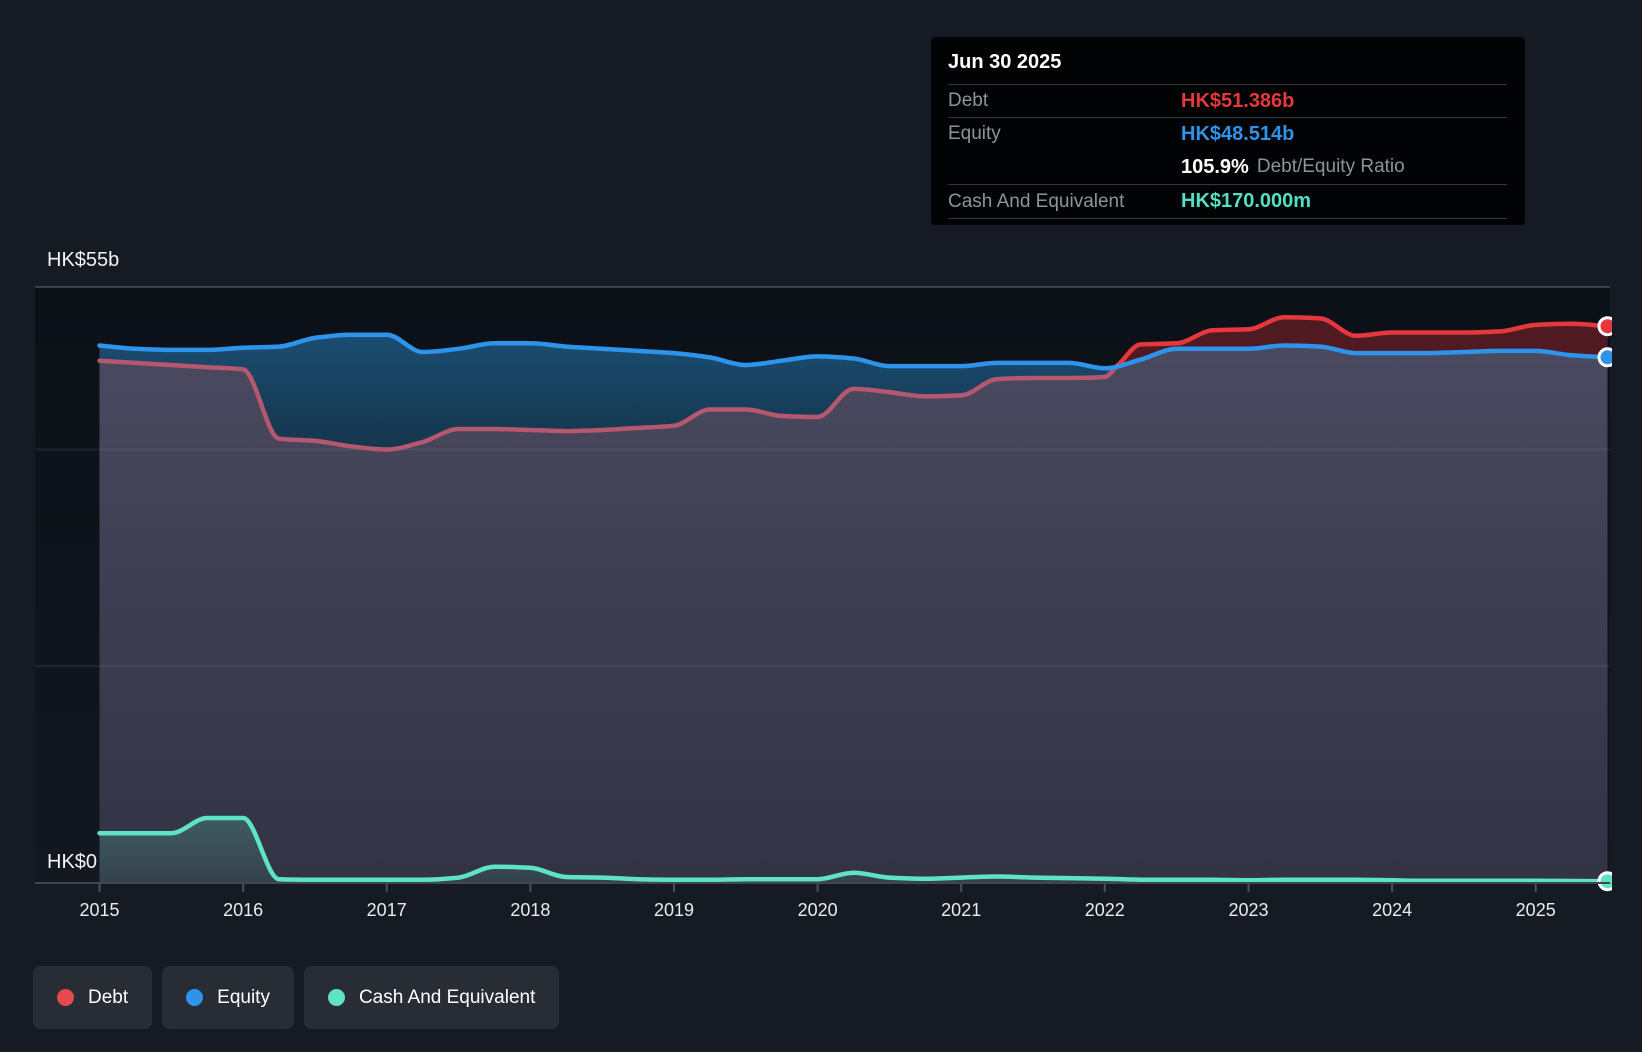 This screenshot has width=1642, height=1052. I want to click on cash-legend-dot-icon, so click(336, 997).